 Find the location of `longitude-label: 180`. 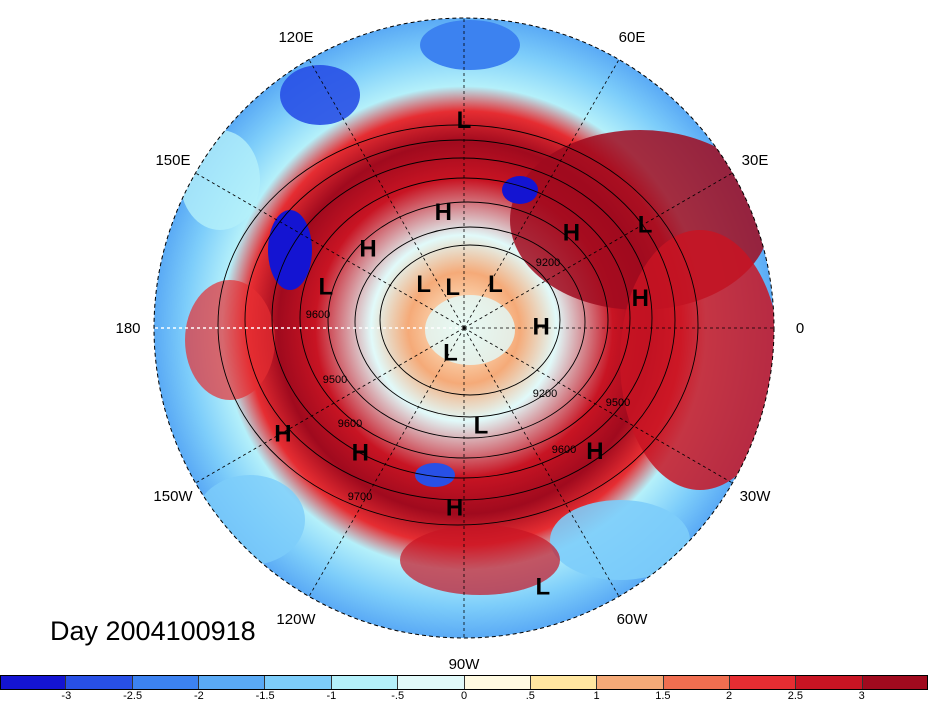

longitude-label: 180 is located at coordinates (127, 328).